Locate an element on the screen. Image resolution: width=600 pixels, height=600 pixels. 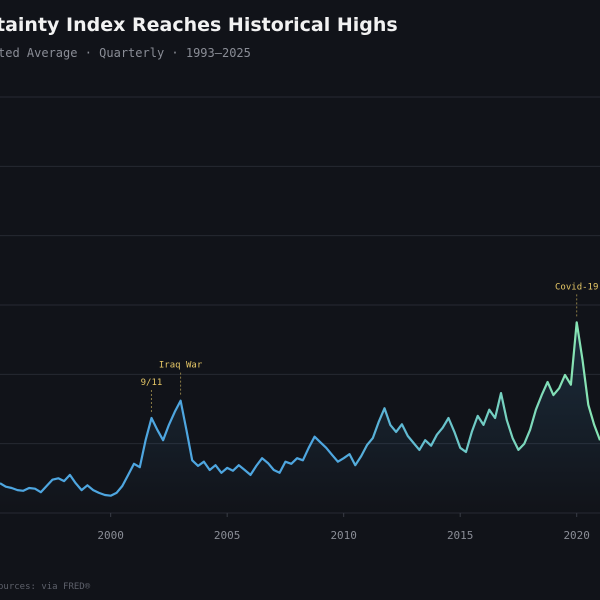
chart-subtitle: ted Average · Quarterly · 1993–2025 is located at coordinates (125, 53).